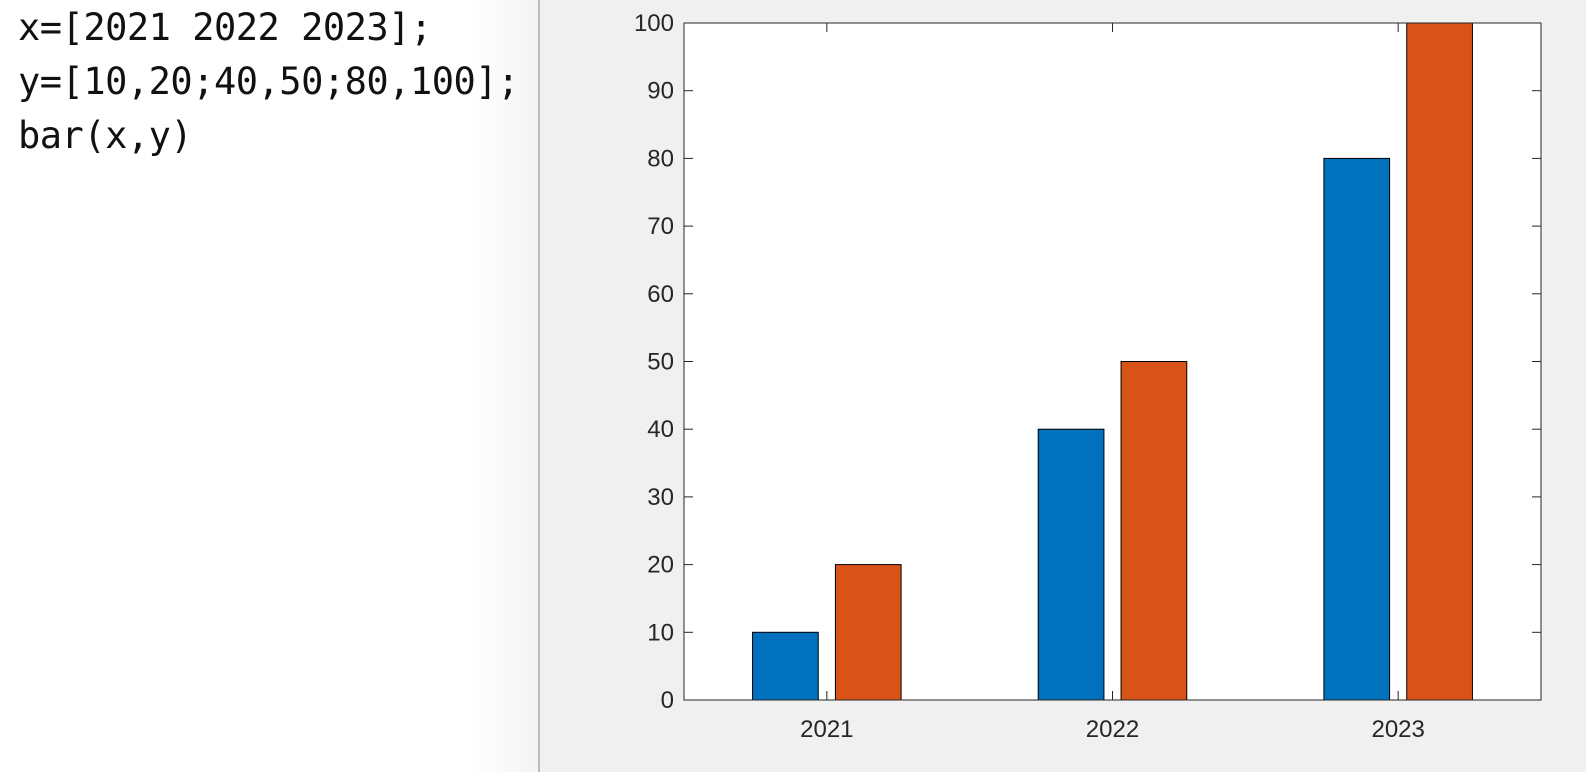 The image size is (1586, 772). Describe the element at coordinates (1439, 361) in the screenshot. I see `bar-series2-2023` at that location.